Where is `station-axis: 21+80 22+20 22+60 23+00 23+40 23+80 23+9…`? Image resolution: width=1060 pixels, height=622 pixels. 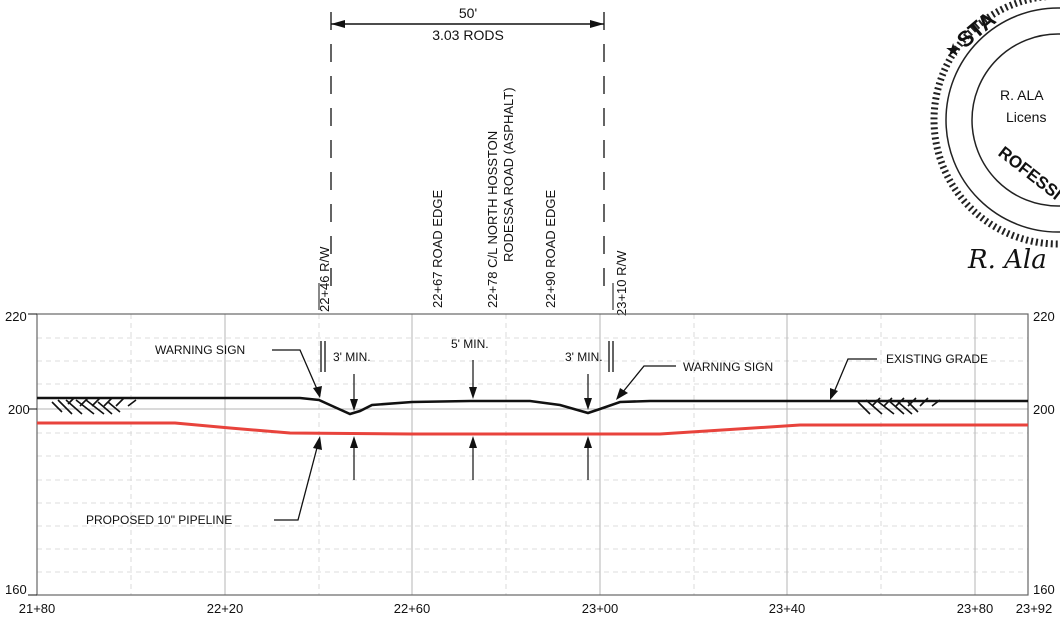
station-axis: 21+80 22+20 22+60 23+00 23+40 23+80 23+9… is located at coordinates (536, 608).